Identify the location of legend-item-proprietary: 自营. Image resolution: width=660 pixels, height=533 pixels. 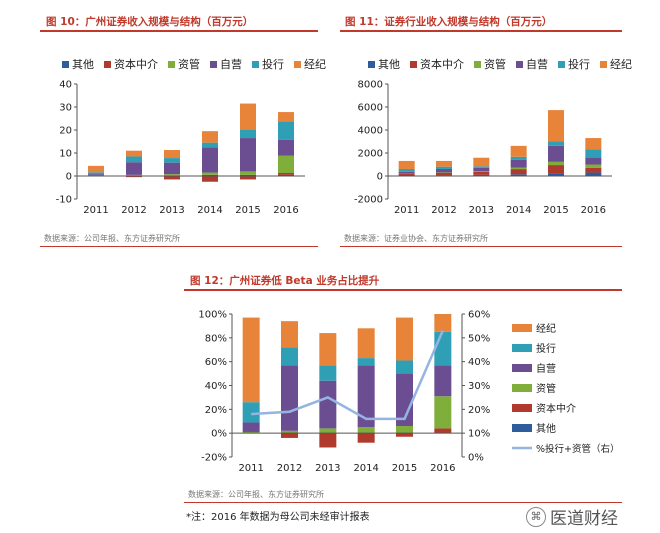
(226, 64).